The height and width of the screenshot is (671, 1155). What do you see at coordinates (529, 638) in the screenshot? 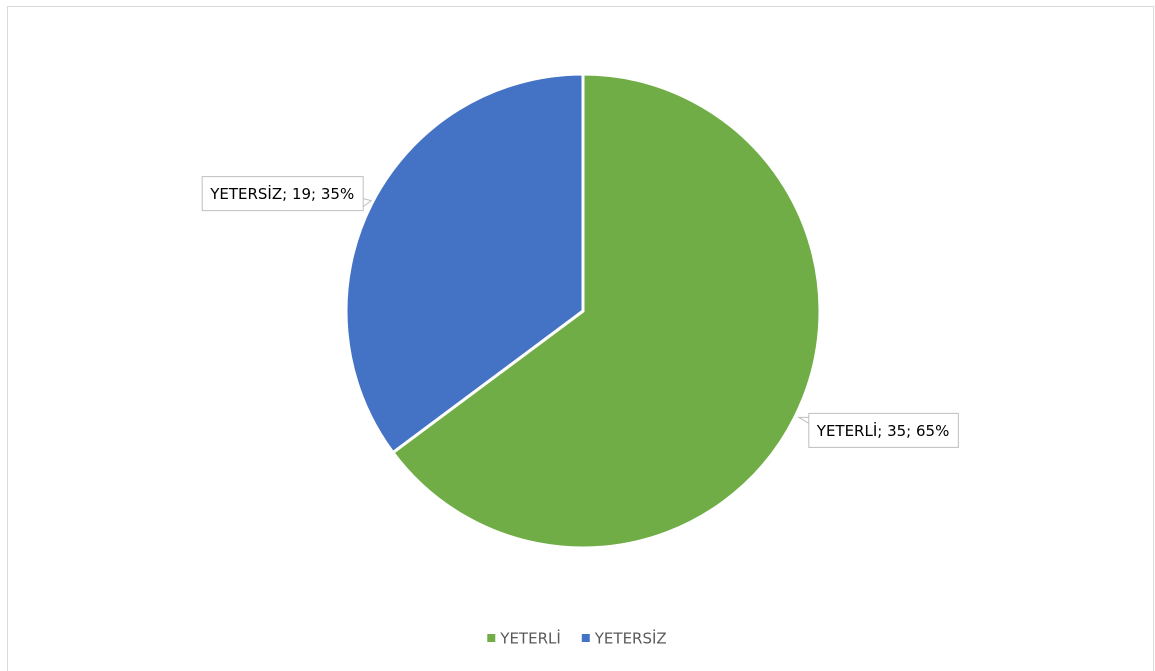
I see `legend-label: YETERLİ` at bounding box center [529, 638].